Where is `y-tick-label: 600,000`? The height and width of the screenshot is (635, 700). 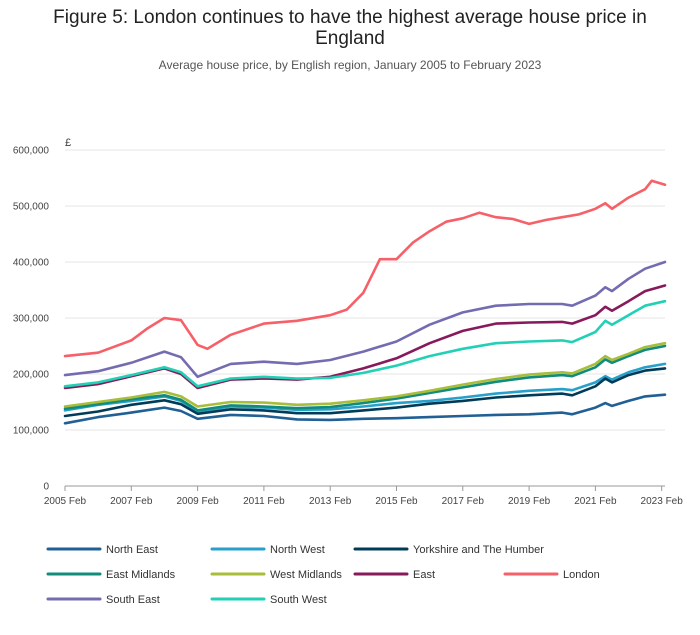 y-tick-label: 600,000 is located at coordinates (31, 151).